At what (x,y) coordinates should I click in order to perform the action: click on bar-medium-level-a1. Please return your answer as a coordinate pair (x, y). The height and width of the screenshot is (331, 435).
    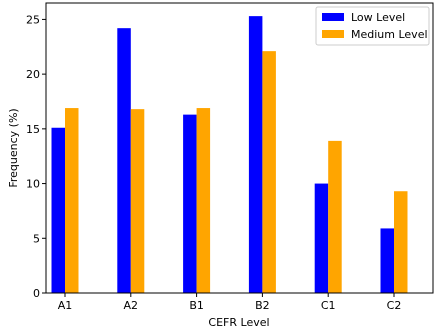
    Looking at the image, I should click on (72, 200).